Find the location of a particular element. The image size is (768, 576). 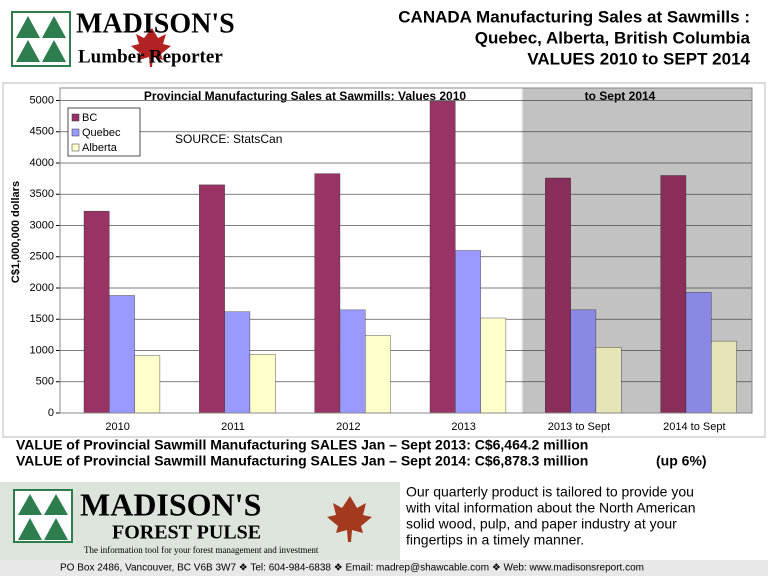

footer-bg is located at coordinates (384, 568).